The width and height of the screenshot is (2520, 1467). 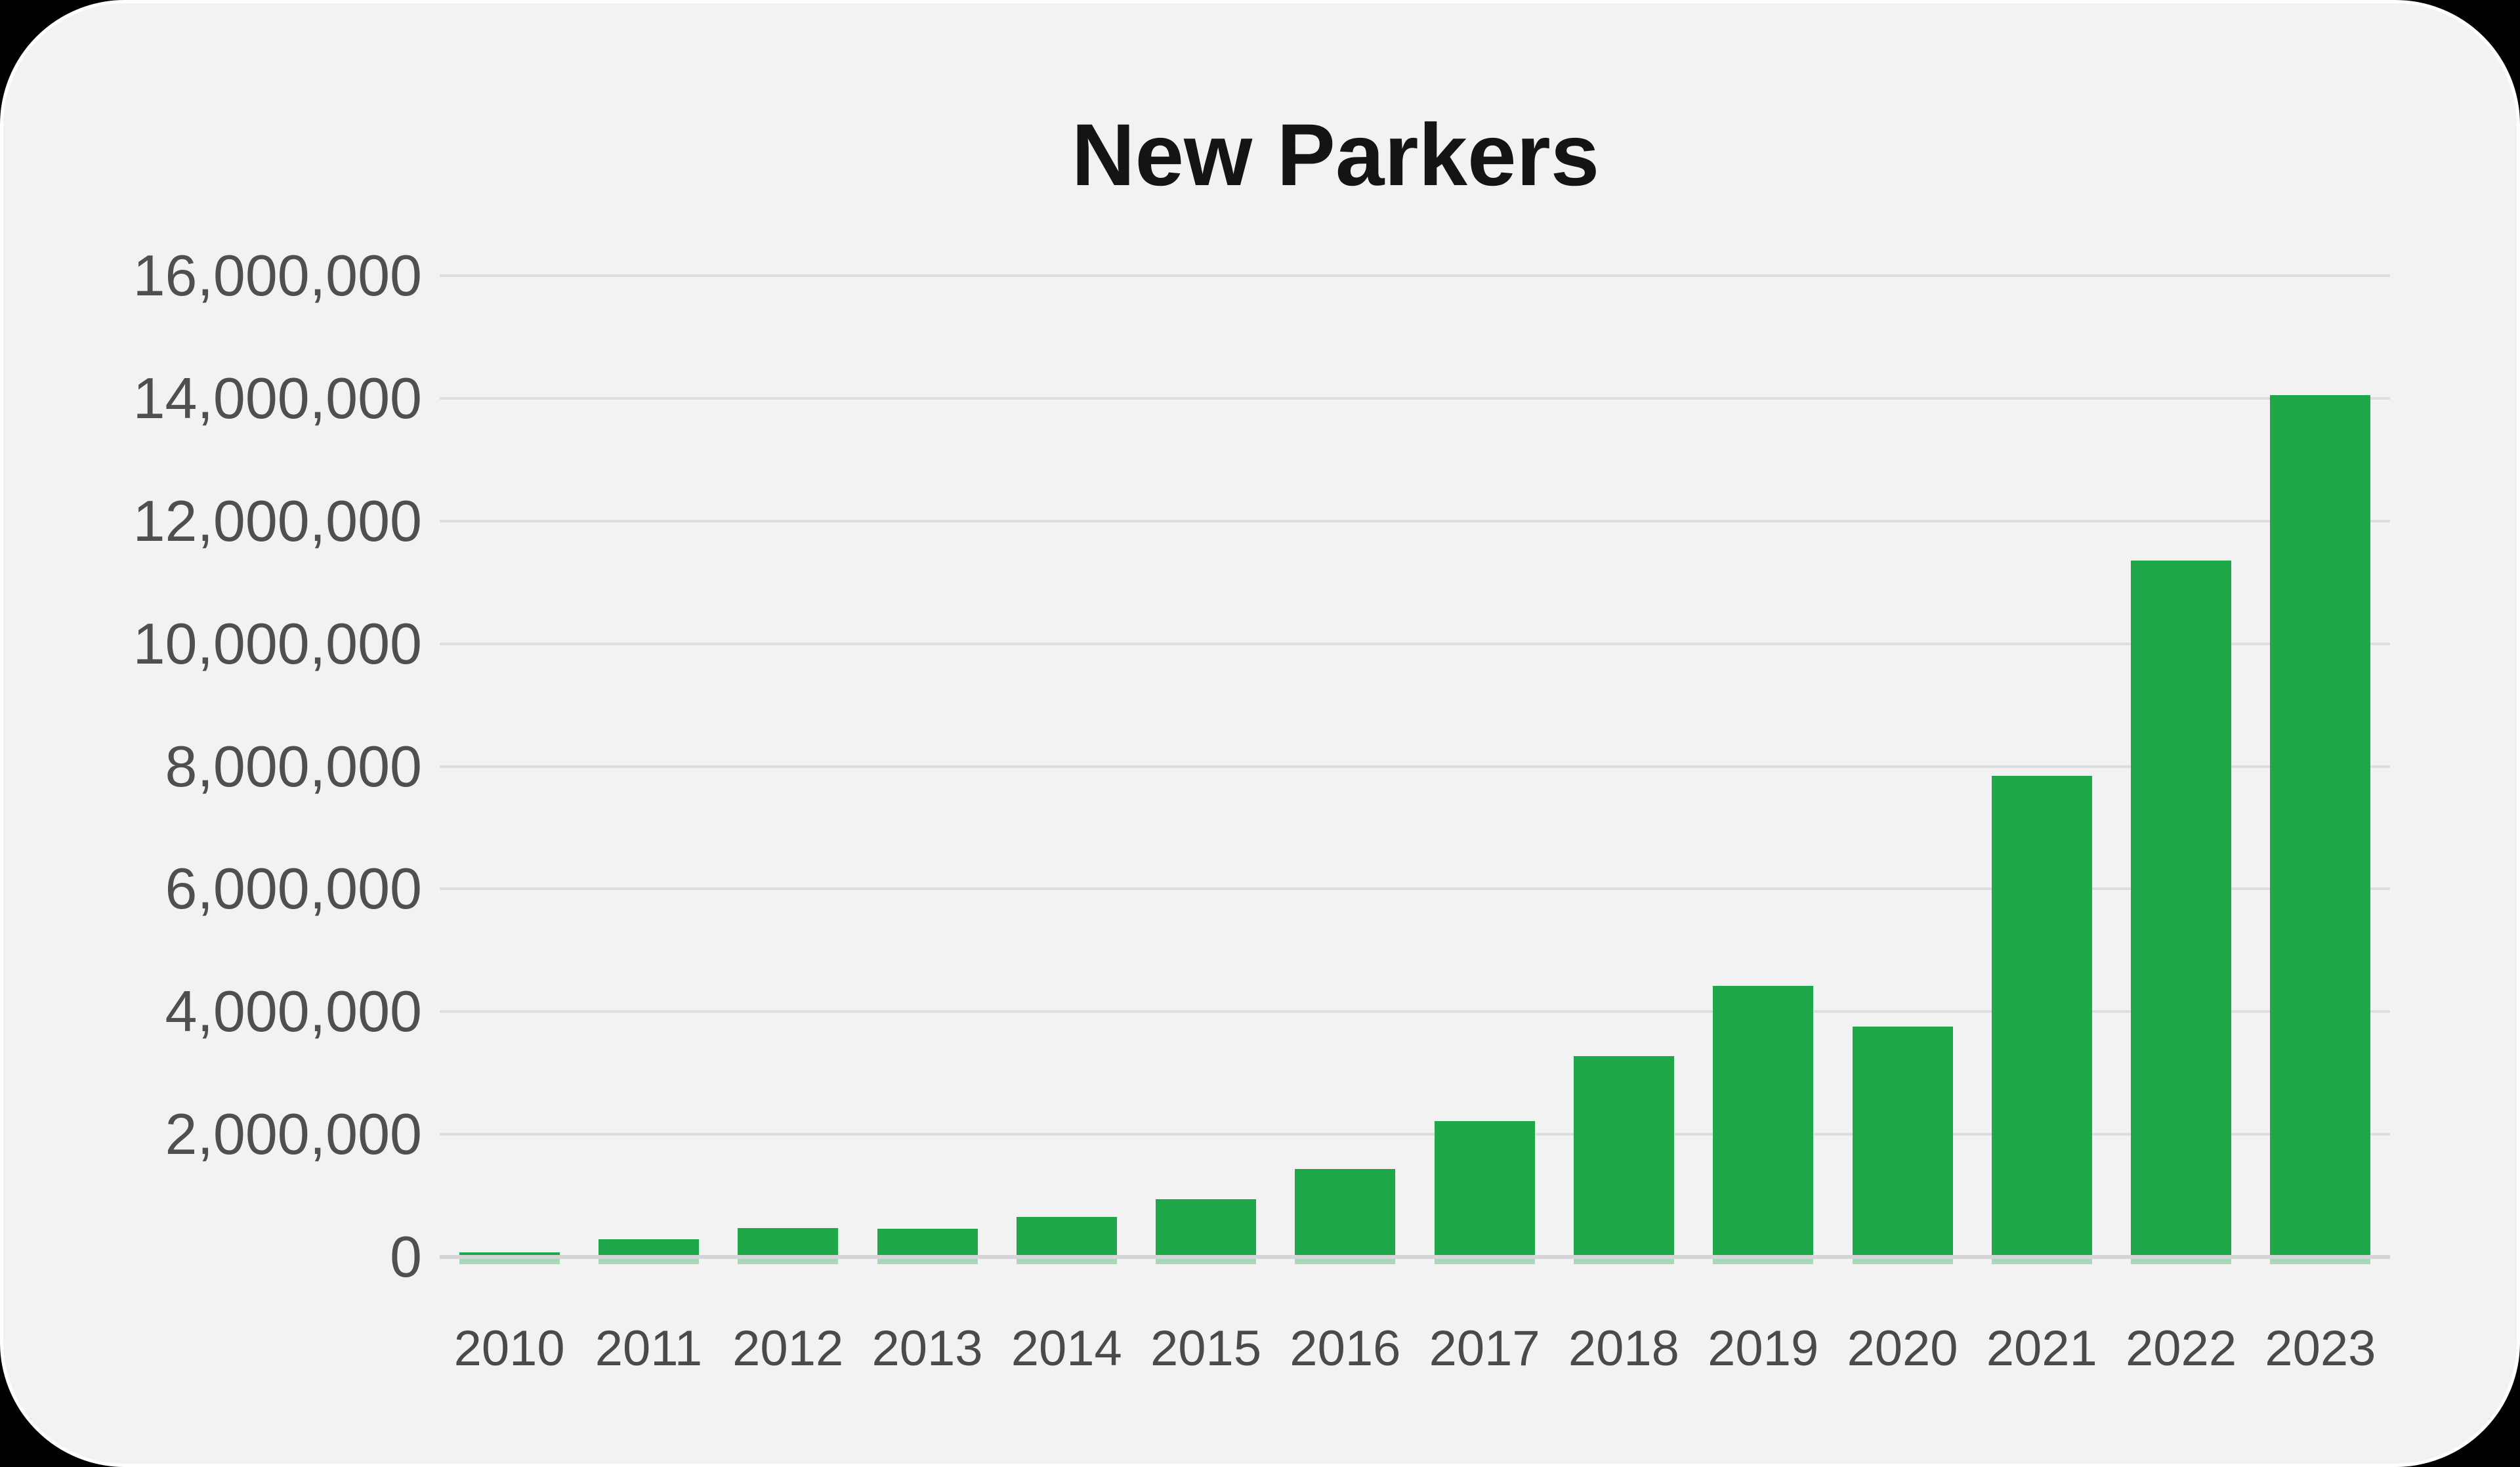 I want to click on x-axis-tick-label-2023: 2023, so click(x=2320, y=1348).